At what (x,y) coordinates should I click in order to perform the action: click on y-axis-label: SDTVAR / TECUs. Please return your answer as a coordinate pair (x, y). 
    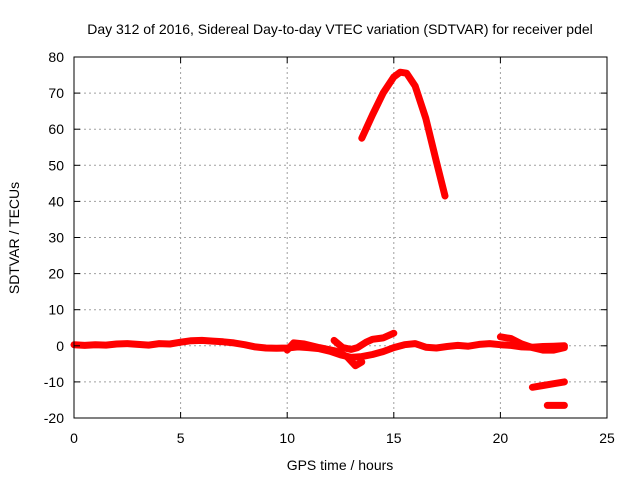
    Looking at the image, I should click on (14, 238).